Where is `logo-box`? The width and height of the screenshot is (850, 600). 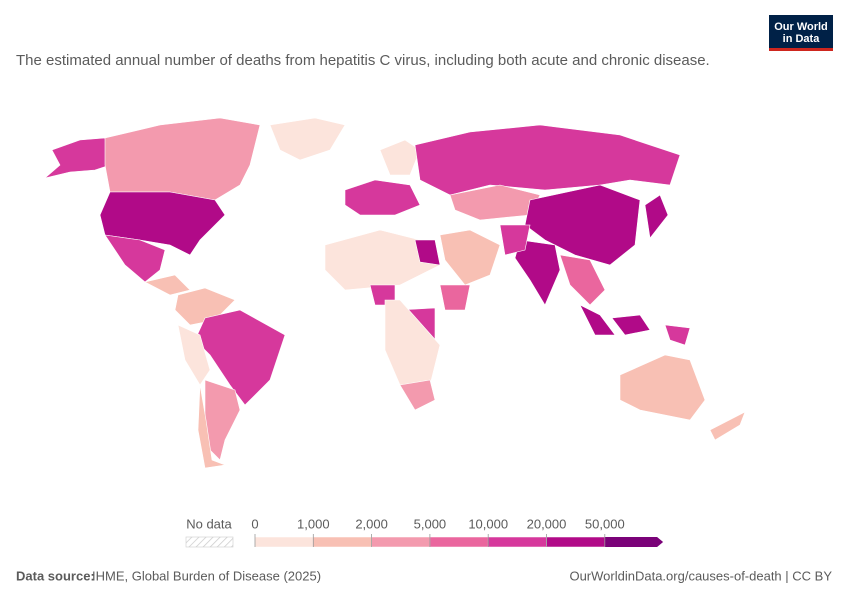
logo-box is located at coordinates (801, 32).